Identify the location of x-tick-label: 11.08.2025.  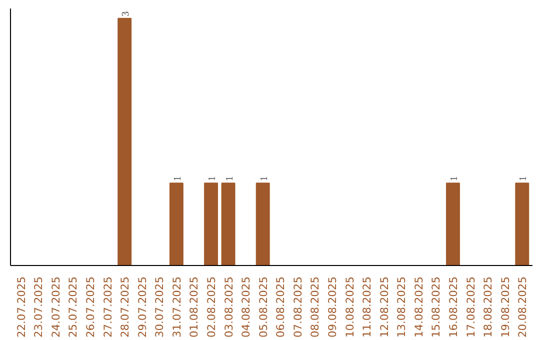
(367, 307).